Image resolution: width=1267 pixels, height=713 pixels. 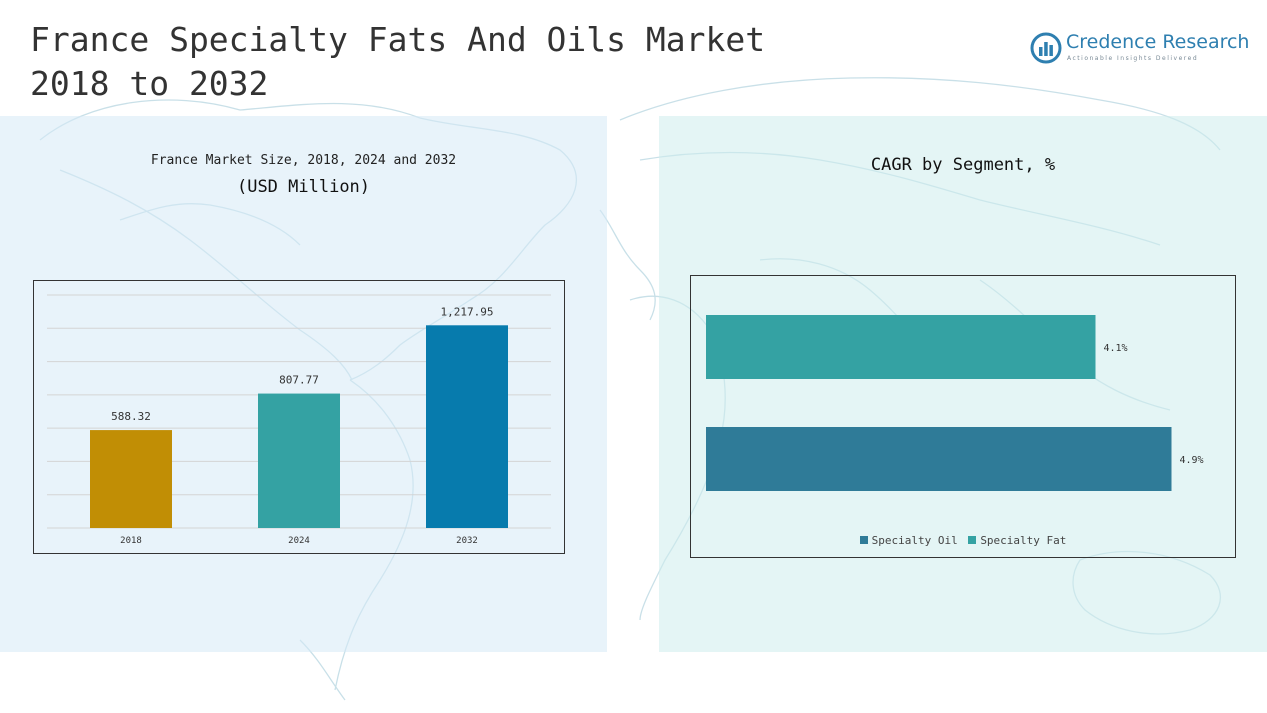 I want to click on bar-2024, so click(x=299, y=460).